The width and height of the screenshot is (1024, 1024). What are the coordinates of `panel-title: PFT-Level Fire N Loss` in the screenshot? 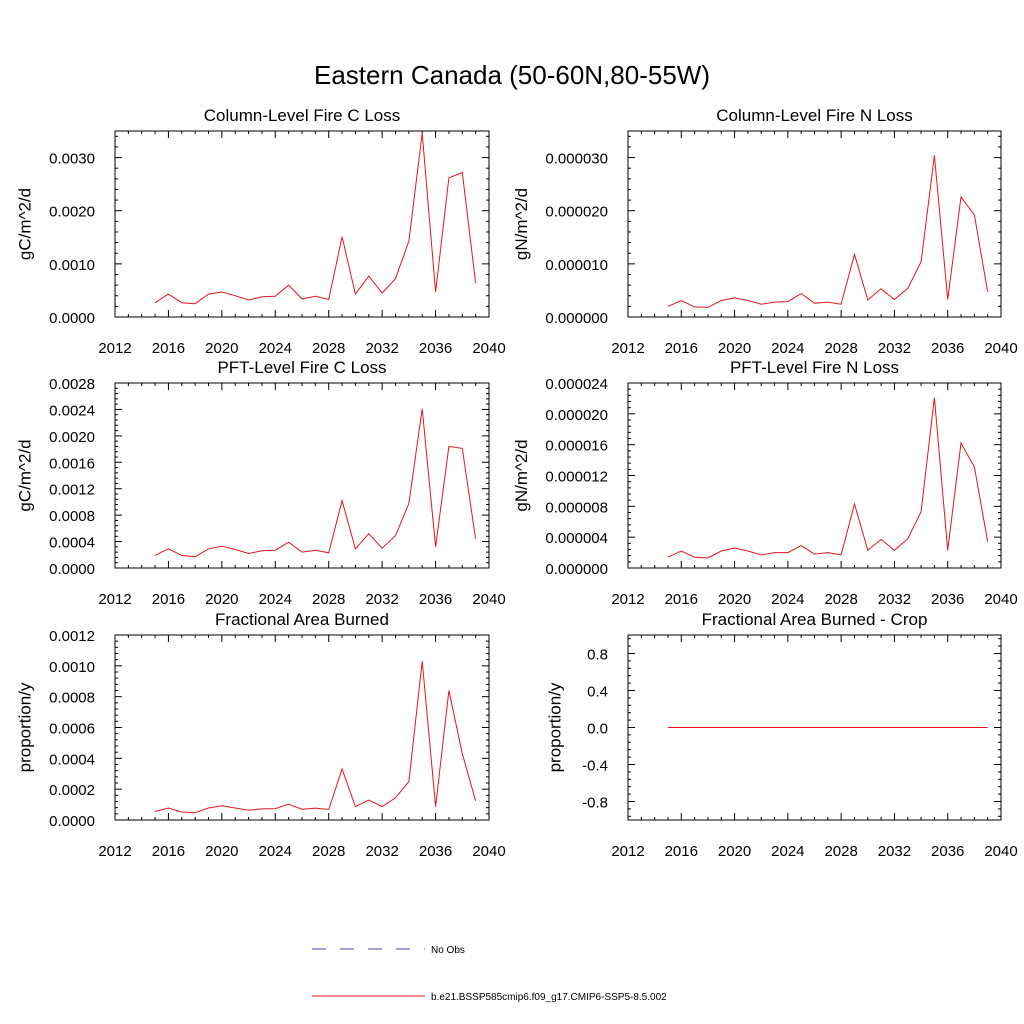 It's located at (814, 367).